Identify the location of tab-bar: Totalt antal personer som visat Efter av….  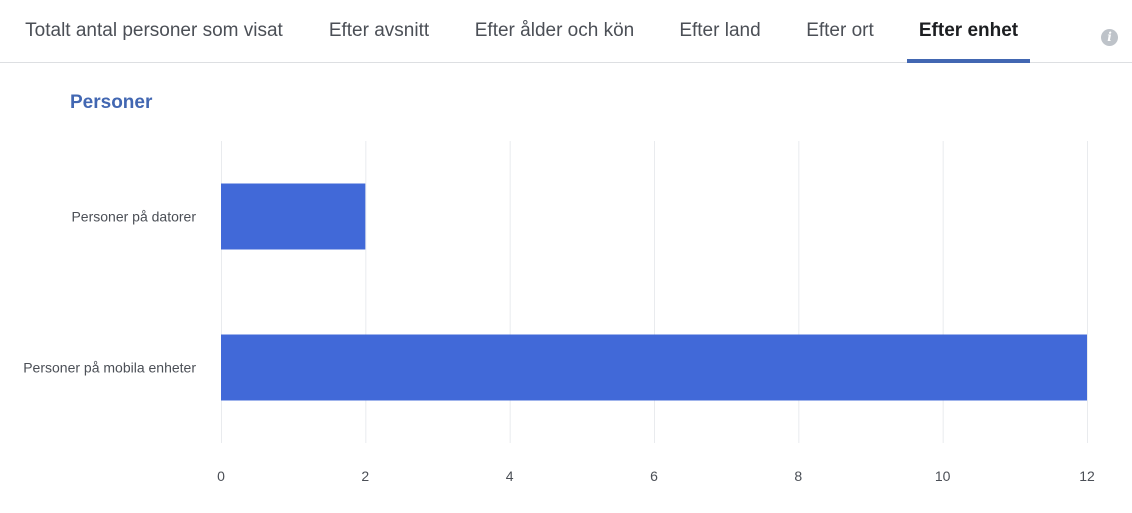
(566, 31).